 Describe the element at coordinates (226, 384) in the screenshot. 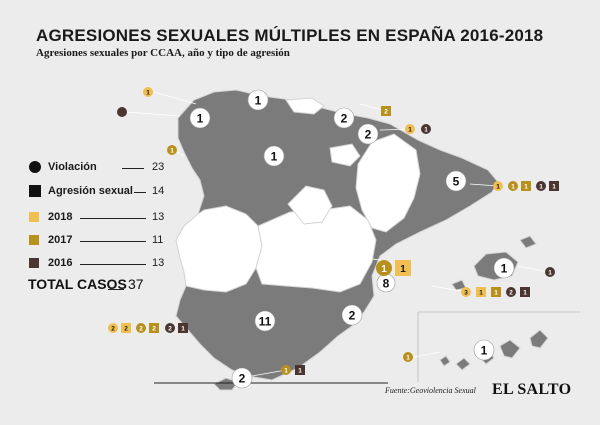

I see `region-ceuta` at that location.